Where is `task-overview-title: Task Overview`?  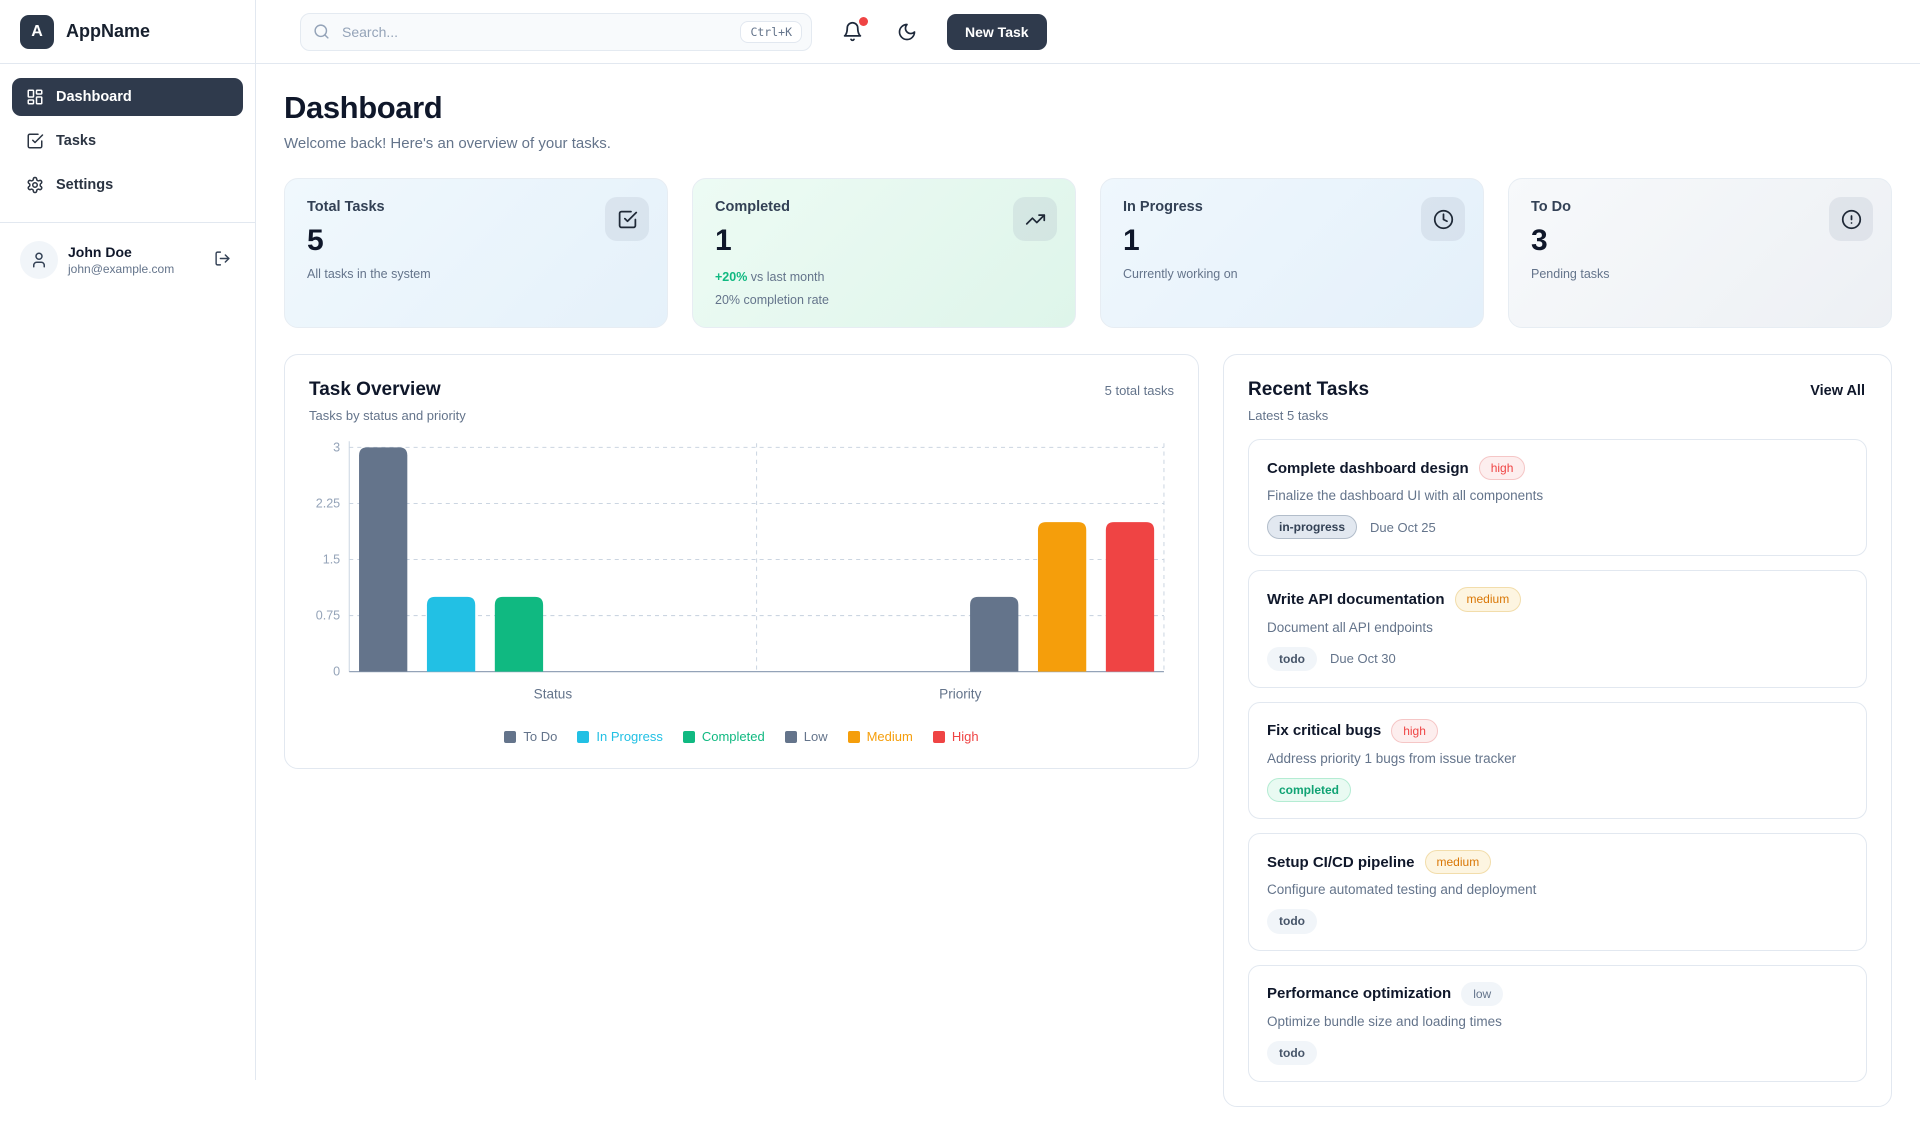 task-overview-title: Task Overview is located at coordinates (375, 389).